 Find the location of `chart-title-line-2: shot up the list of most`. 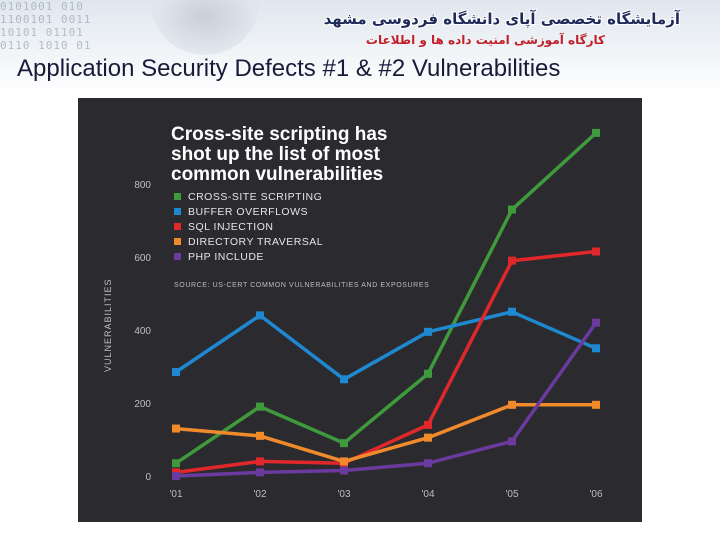

chart-title-line-2: shot up the list of most is located at coordinates (276, 154).